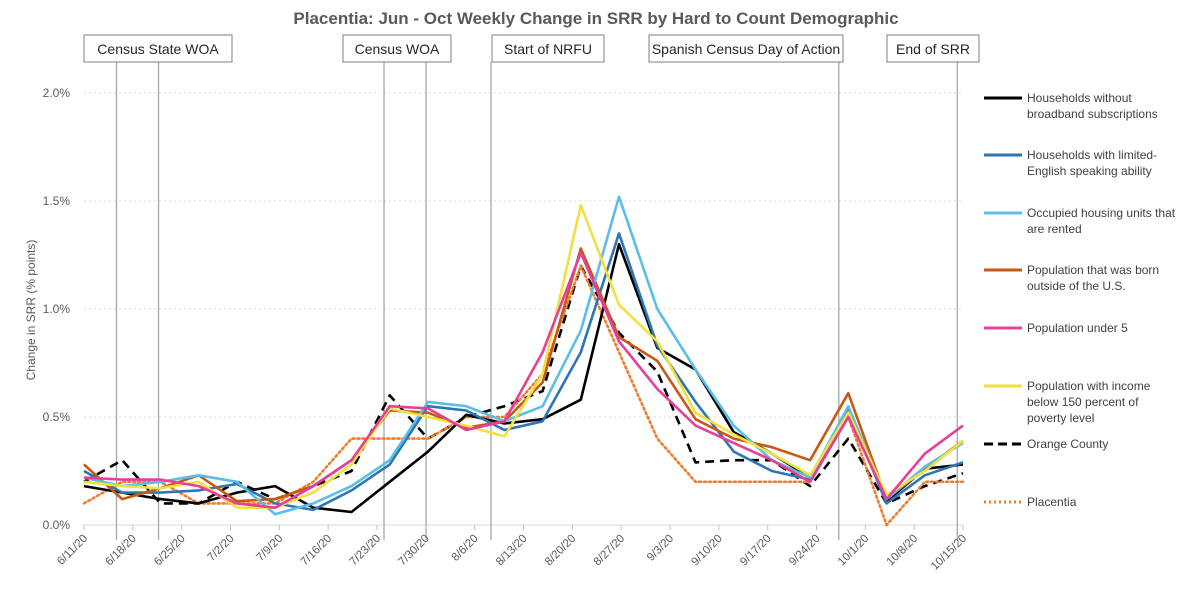 This screenshot has height=591, width=1191. I want to click on x-tick-label: 7/30/20, so click(414, 551).